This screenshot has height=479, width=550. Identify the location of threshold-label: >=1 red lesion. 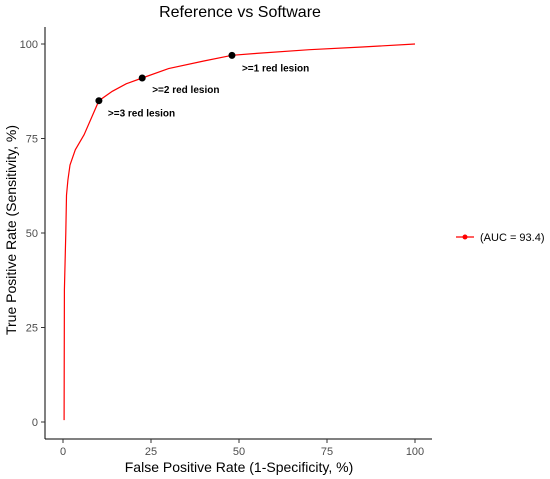
(275, 68).